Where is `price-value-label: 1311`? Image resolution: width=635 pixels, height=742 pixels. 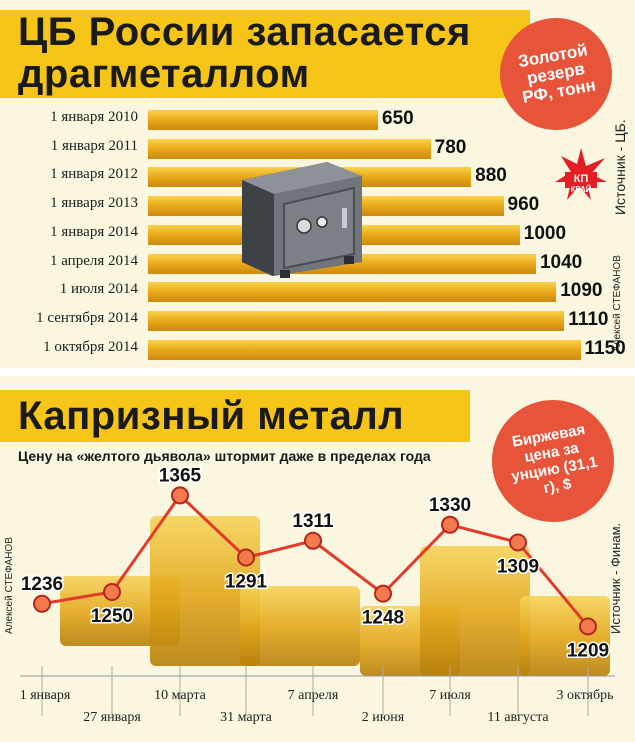
price-value-label: 1311 is located at coordinates (313, 521).